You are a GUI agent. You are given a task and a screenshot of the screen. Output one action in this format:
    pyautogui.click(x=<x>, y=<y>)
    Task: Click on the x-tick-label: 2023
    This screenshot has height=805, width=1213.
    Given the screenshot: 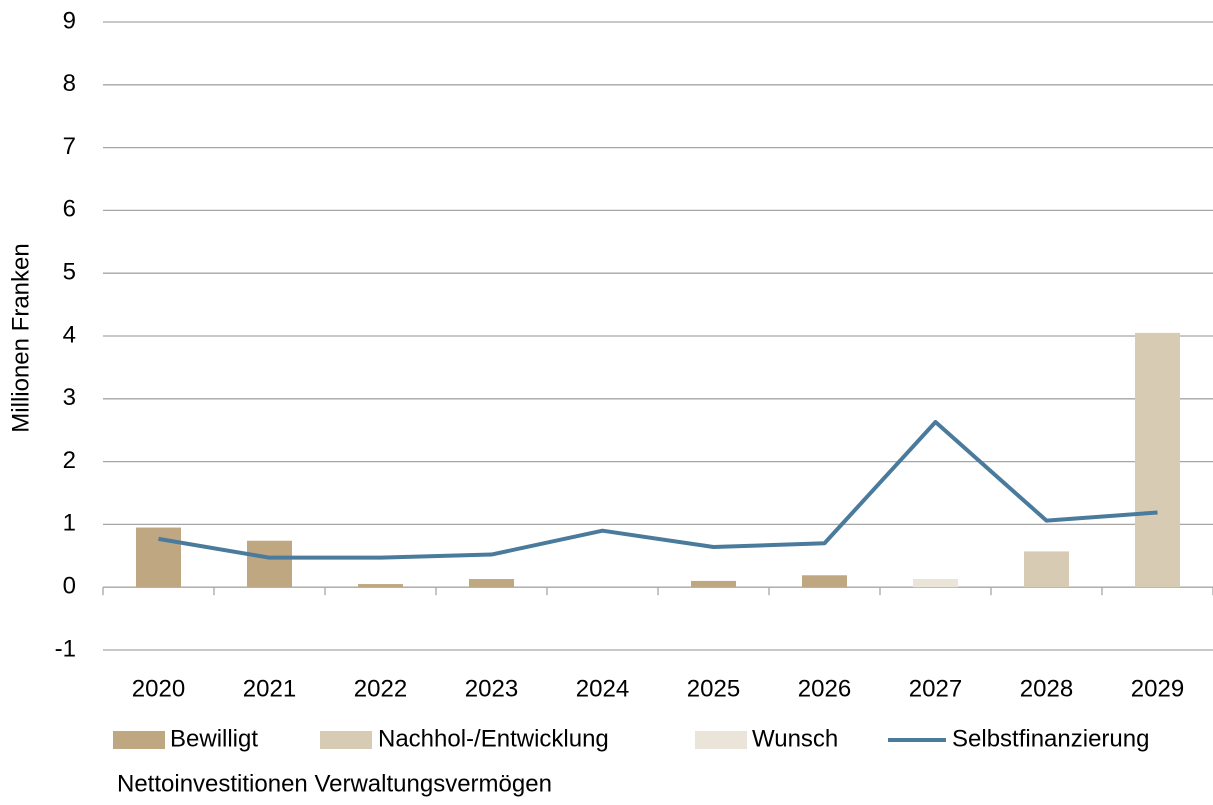 What is the action you would take?
    pyautogui.click(x=491, y=688)
    